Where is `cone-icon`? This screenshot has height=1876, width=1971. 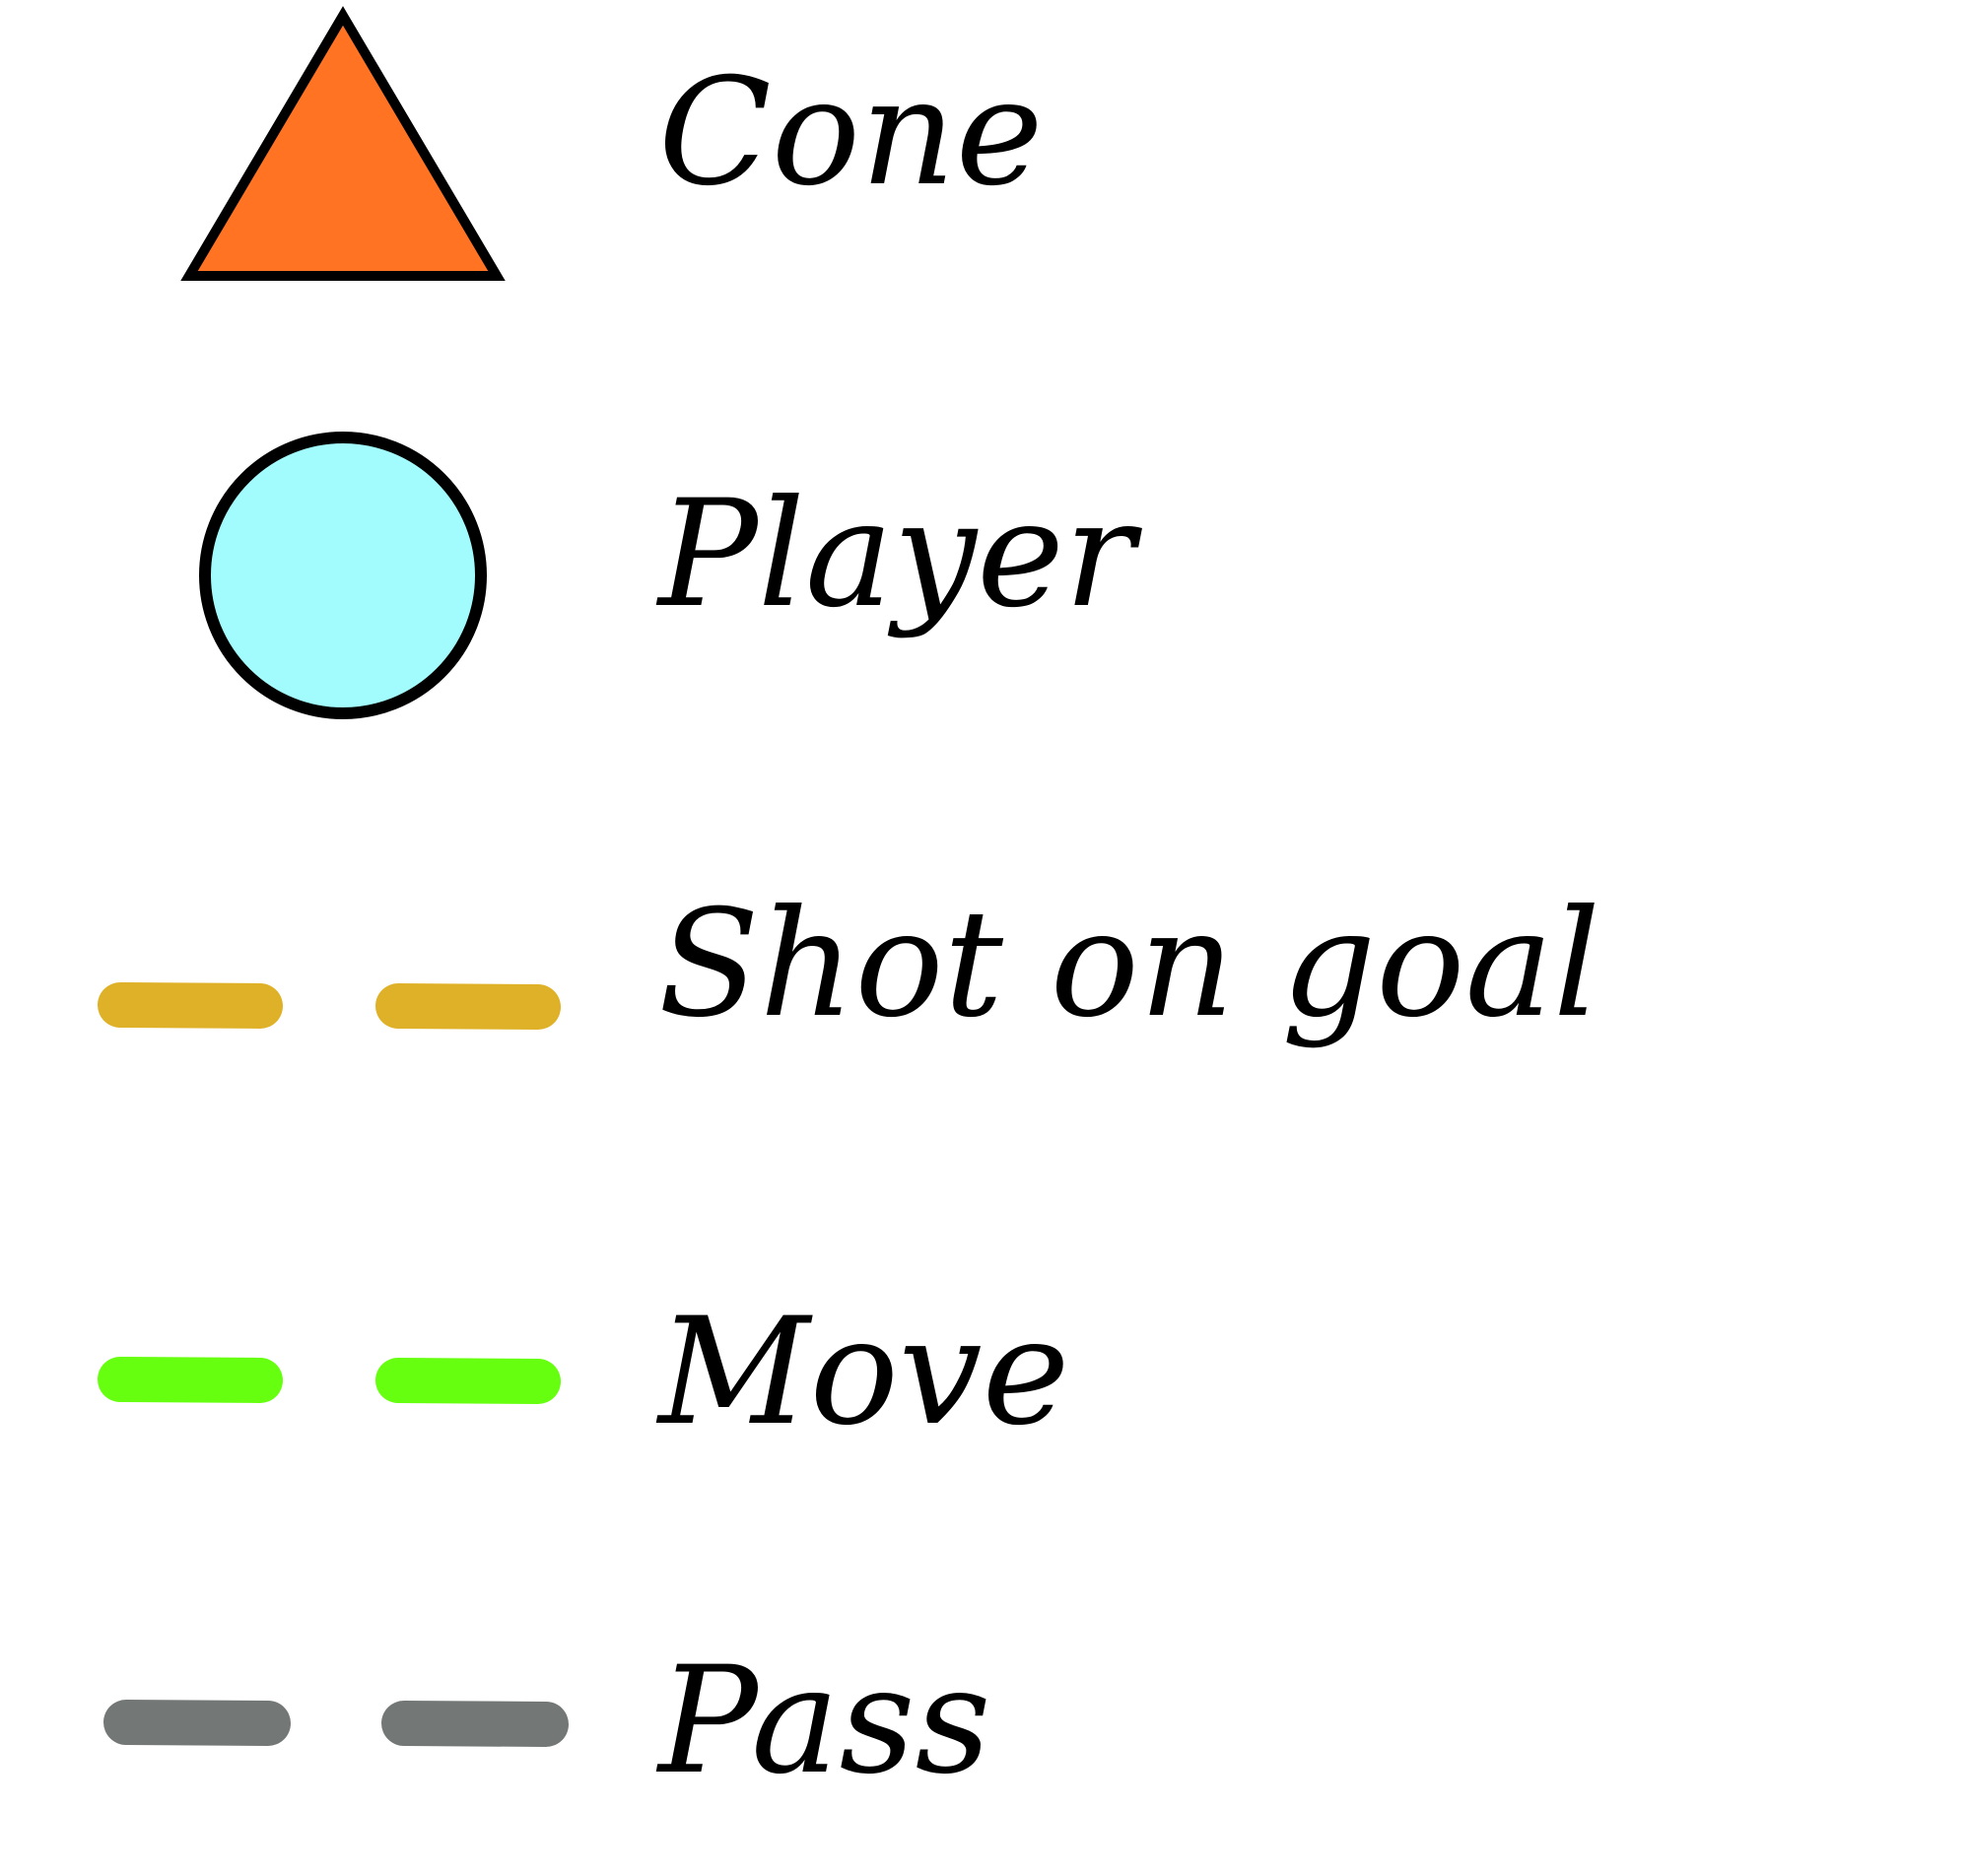
cone-icon is located at coordinates (343, 143).